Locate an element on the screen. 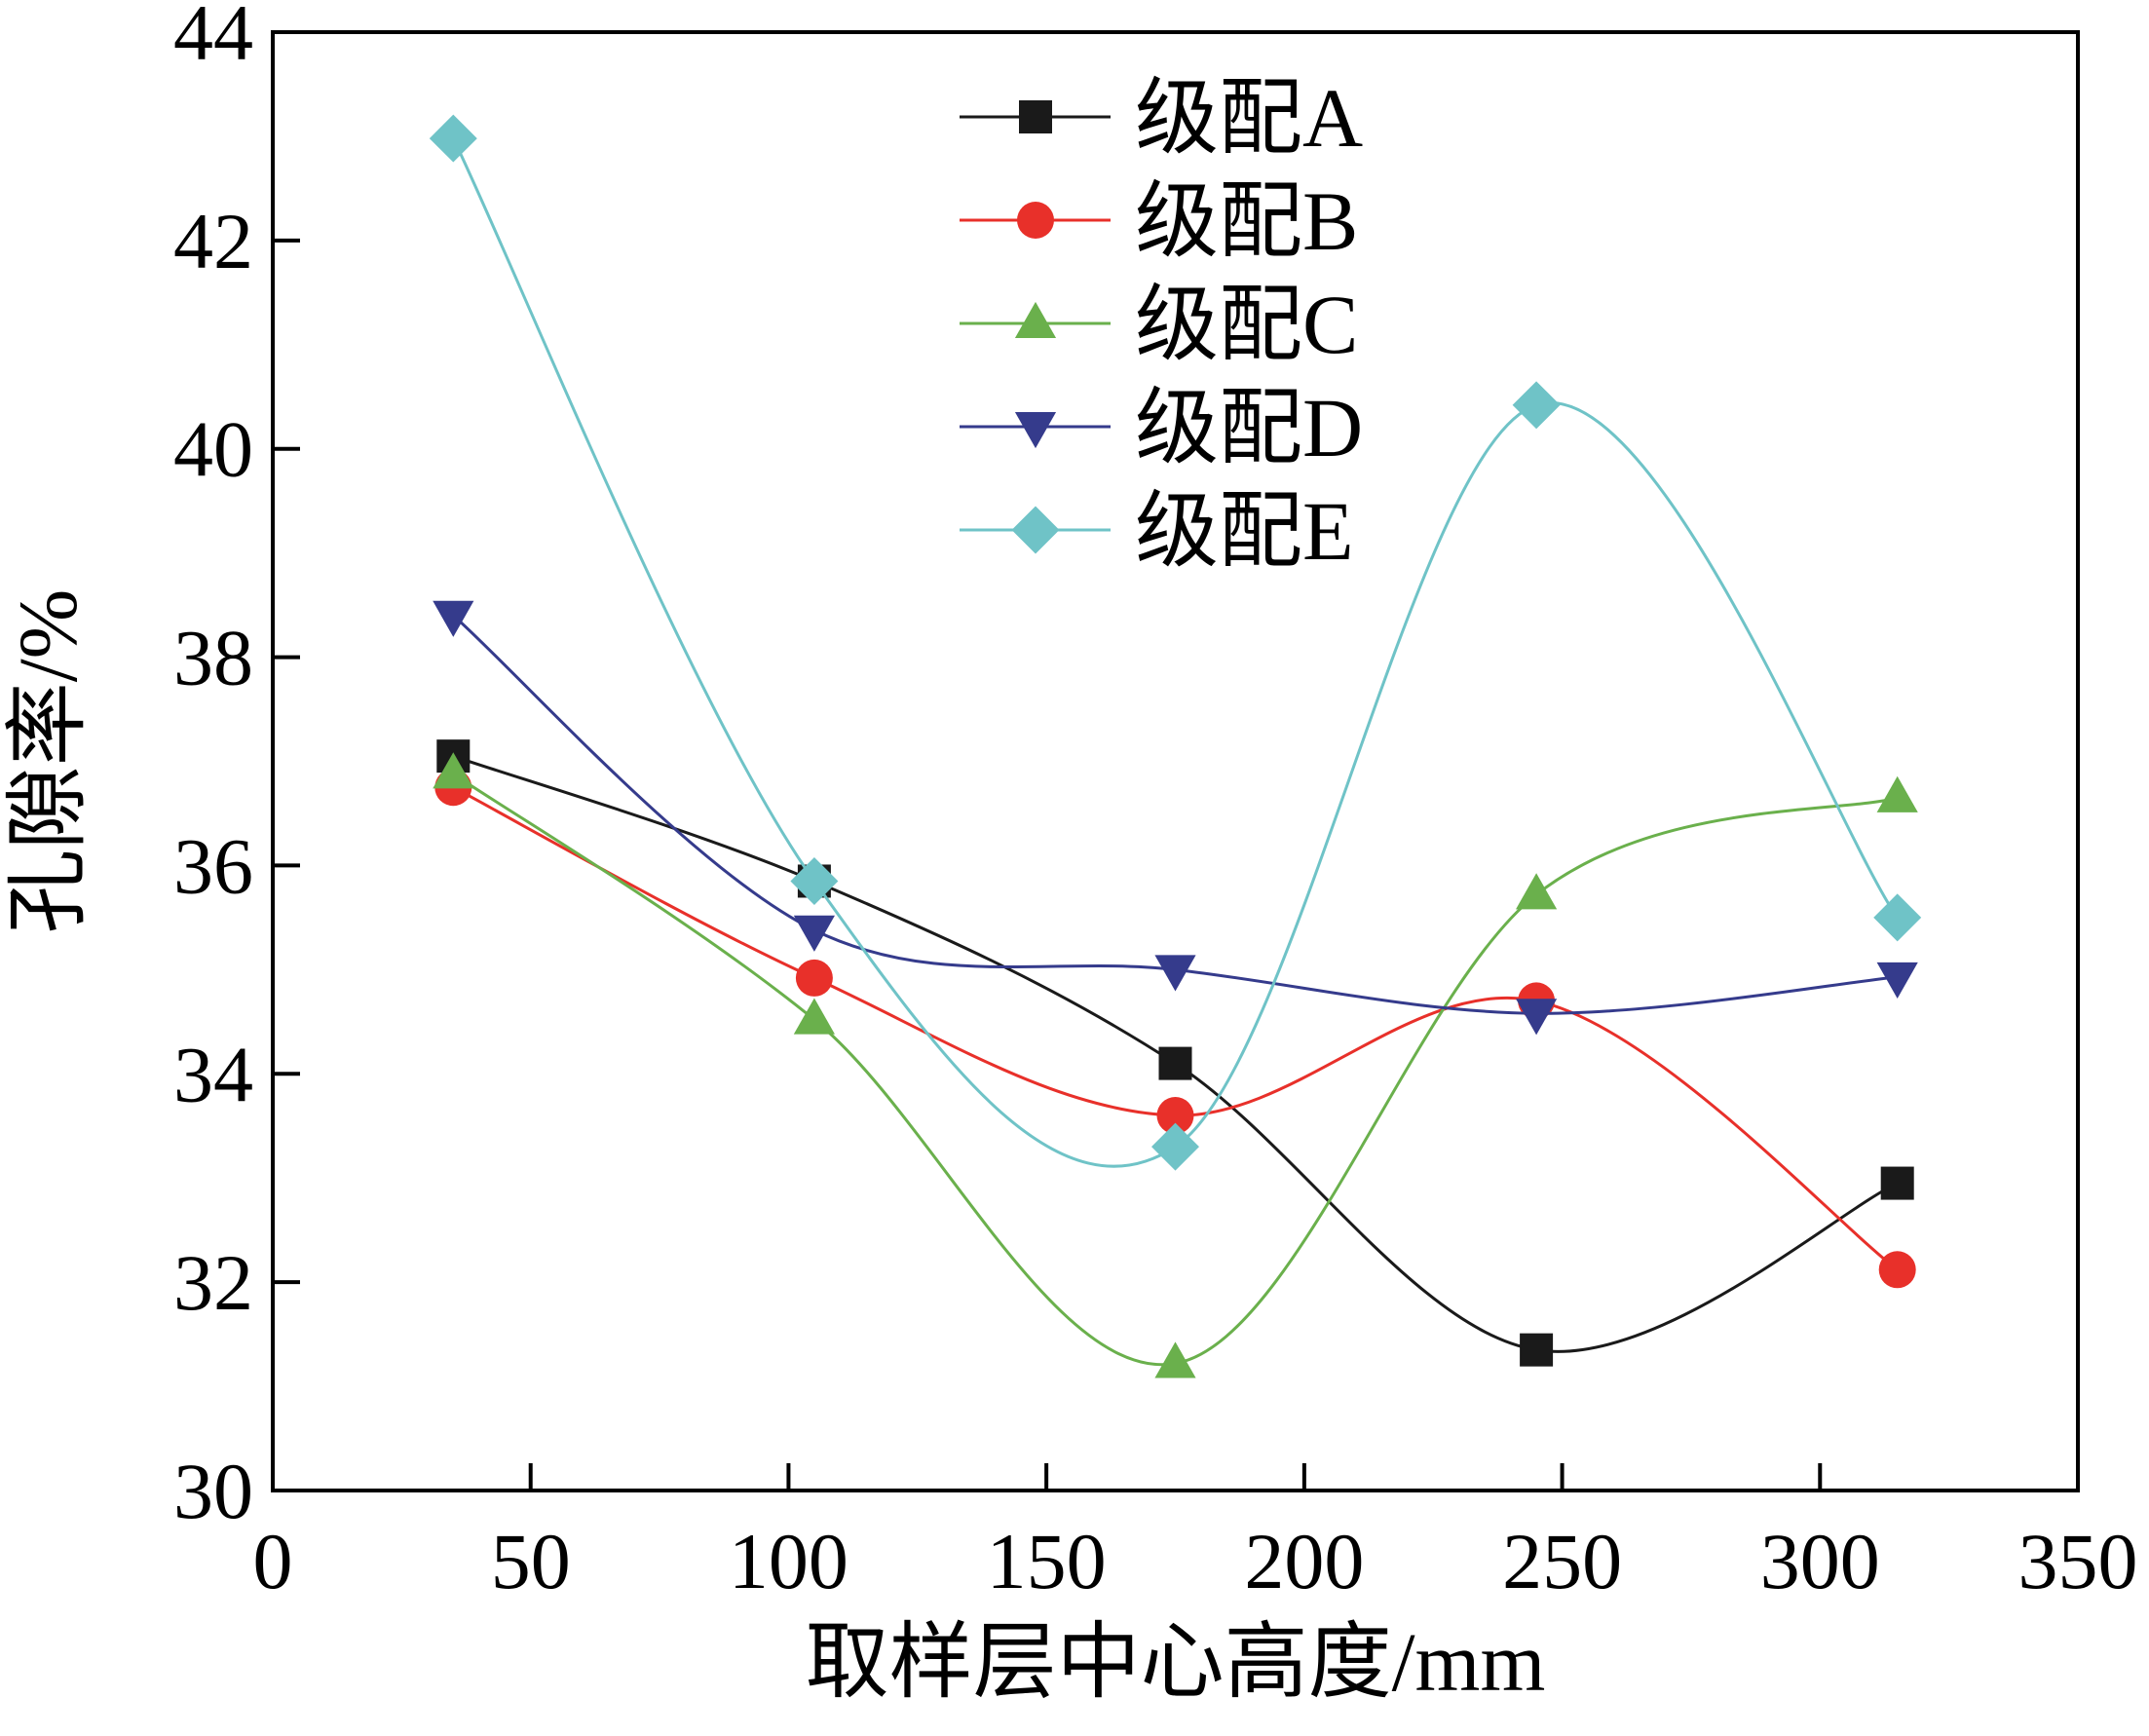  x-axis-label: 取样层中心高度/mm is located at coordinates (1176, 1662).